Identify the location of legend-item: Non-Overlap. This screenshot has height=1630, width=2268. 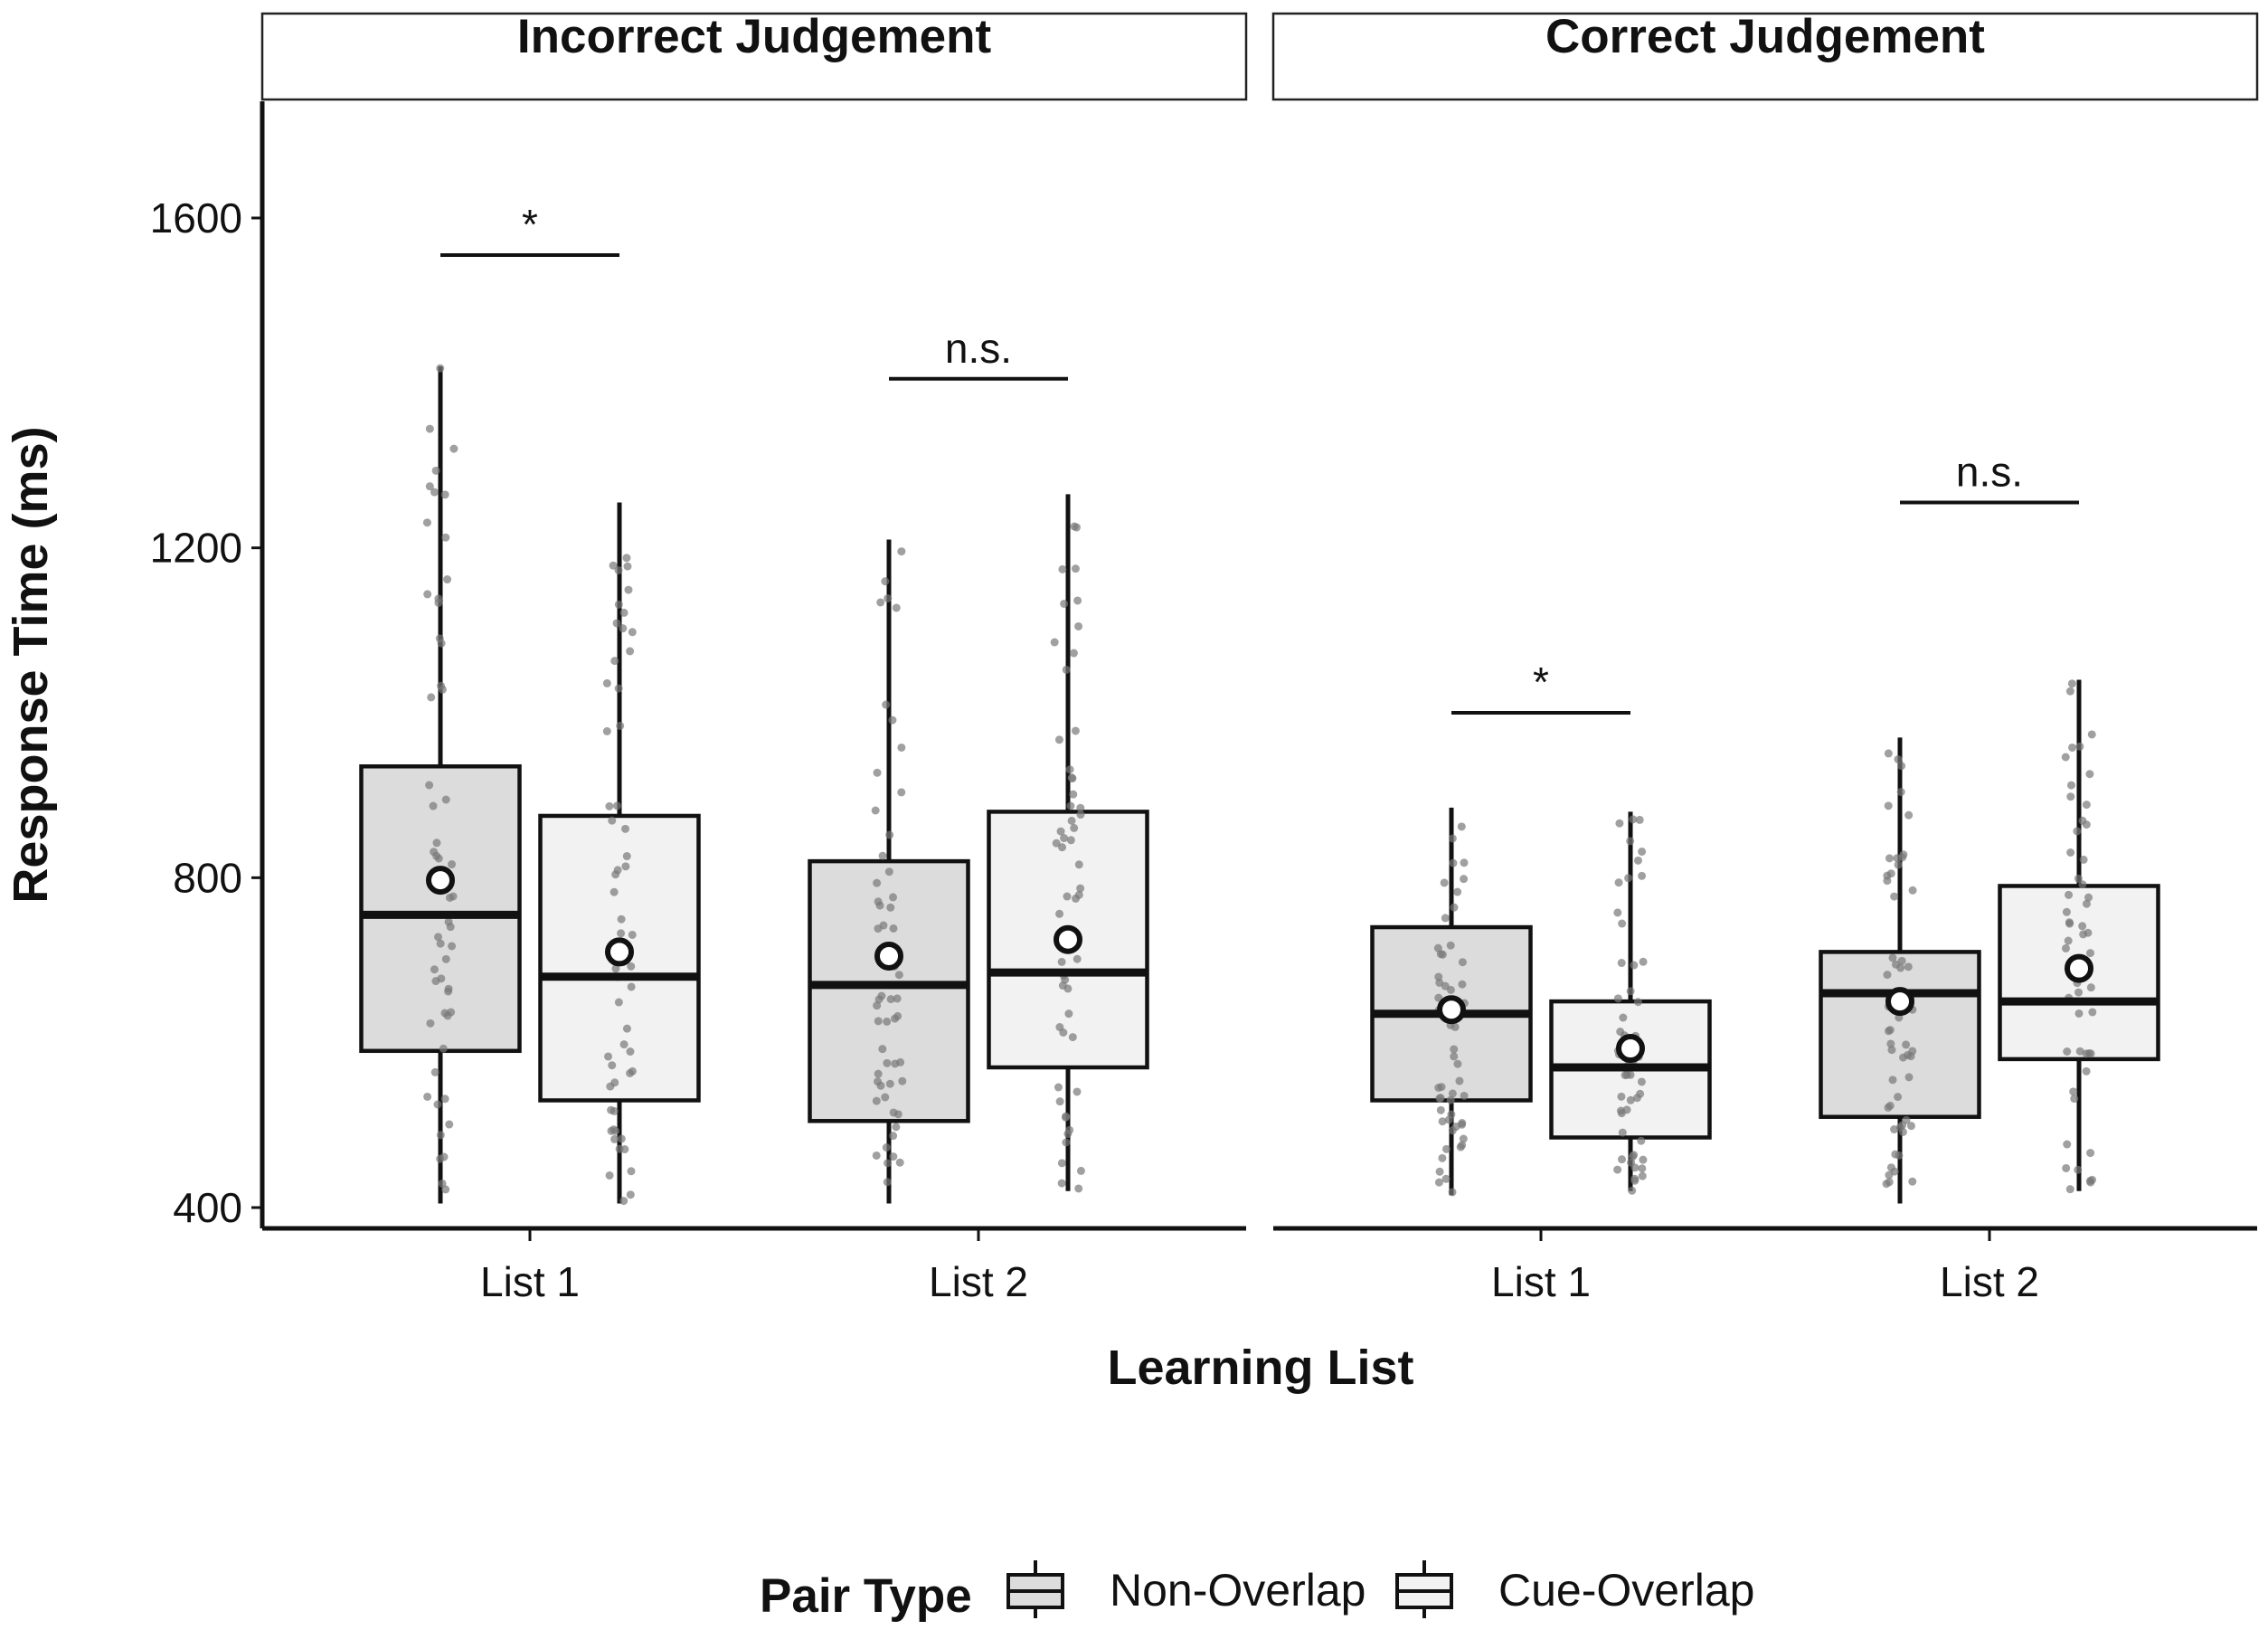
(1186, 1589).